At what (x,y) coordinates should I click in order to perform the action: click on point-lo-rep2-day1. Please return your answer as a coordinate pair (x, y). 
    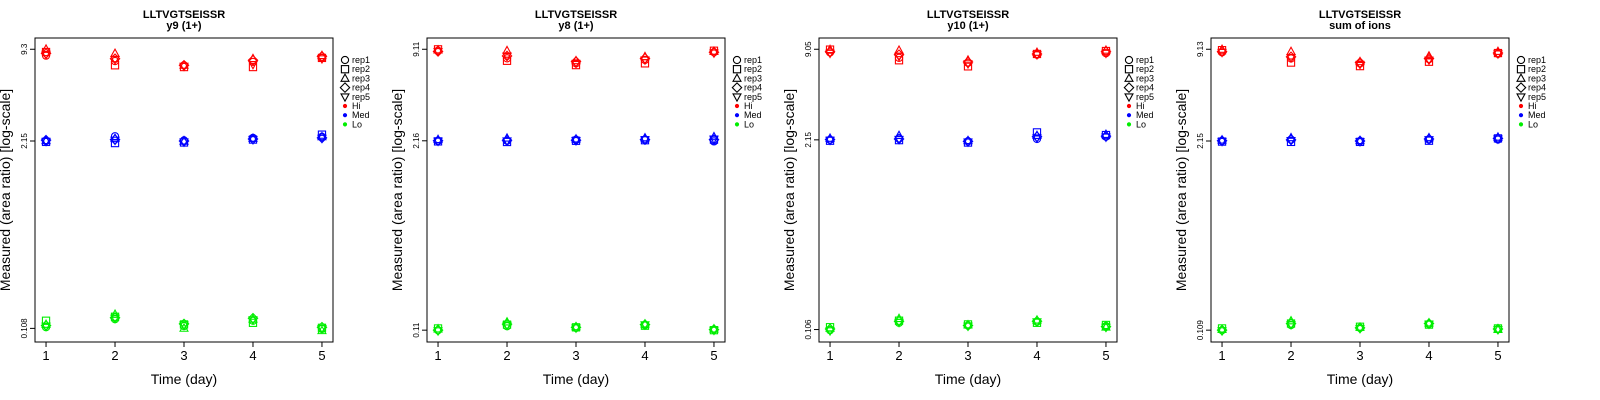
    Looking at the image, I should click on (46, 320).